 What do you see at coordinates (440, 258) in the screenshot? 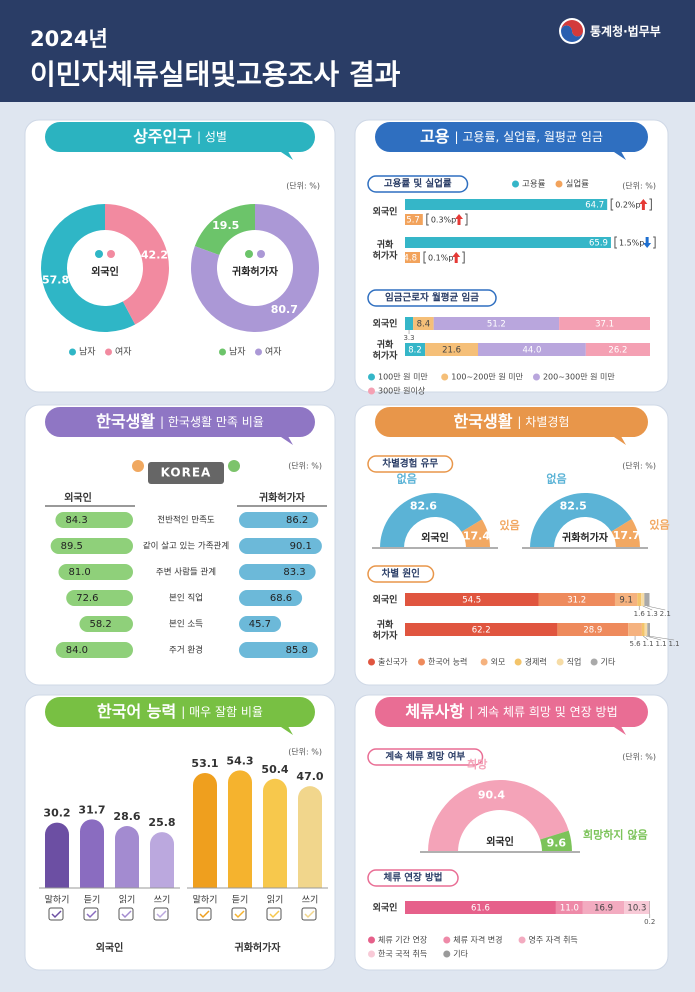
I see `change-label: 0.1%p` at bounding box center [440, 258].